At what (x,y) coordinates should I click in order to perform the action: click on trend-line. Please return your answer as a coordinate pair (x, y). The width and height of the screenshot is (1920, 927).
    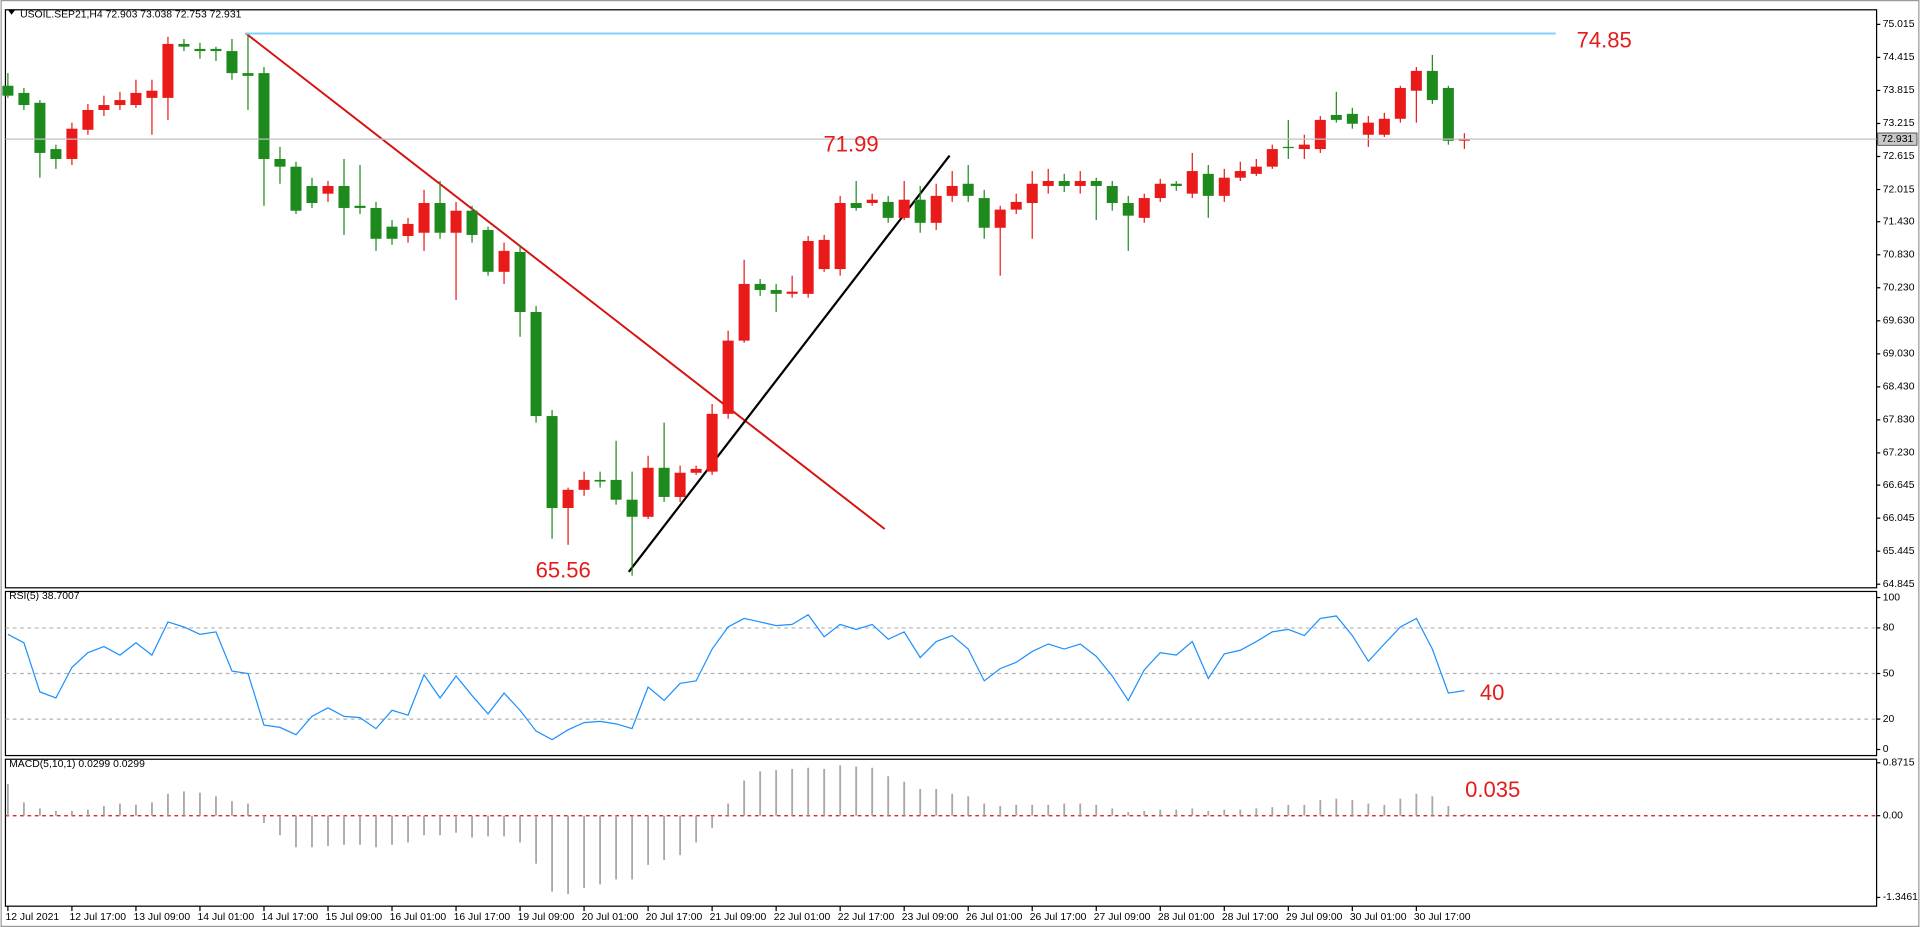
    Looking at the image, I should click on (789, 363).